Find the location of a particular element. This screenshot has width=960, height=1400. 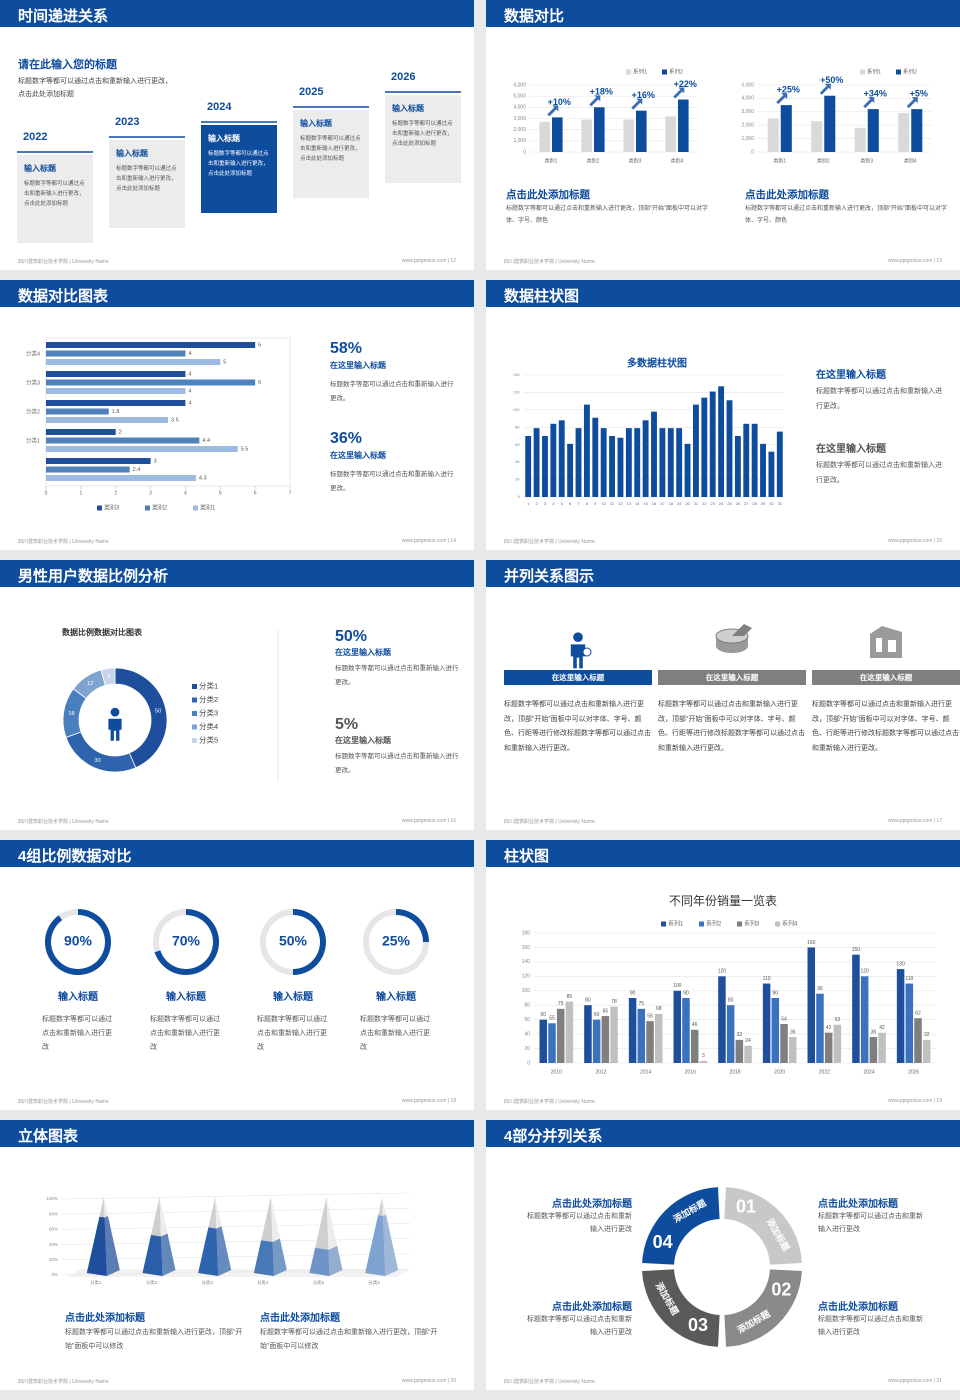

y-tick-label: 160 is located at coordinates (526, 948).